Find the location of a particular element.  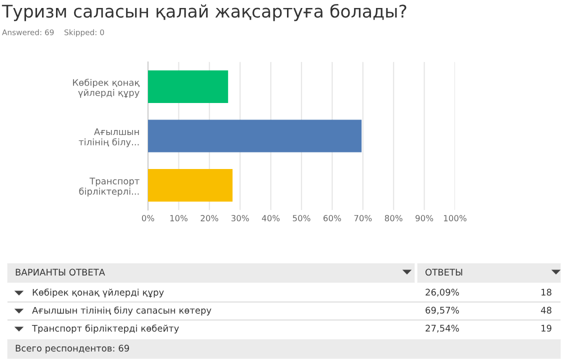

x-tick-label: 80% is located at coordinates (393, 218).